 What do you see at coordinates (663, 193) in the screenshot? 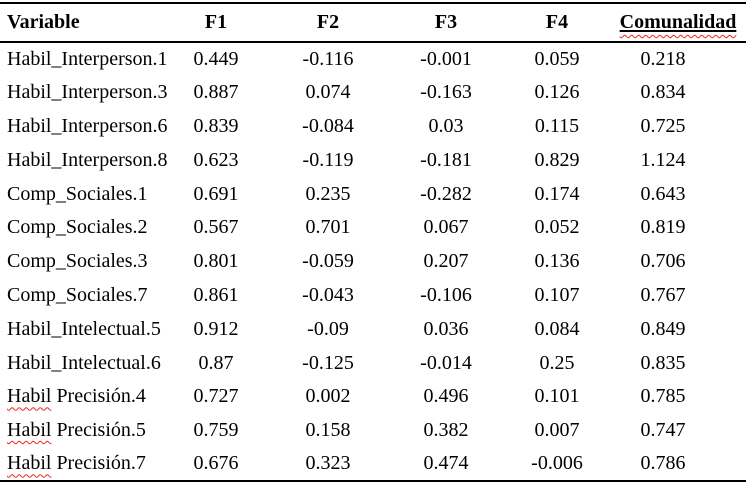
I see `cell-comunalidad: 0.643` at bounding box center [663, 193].